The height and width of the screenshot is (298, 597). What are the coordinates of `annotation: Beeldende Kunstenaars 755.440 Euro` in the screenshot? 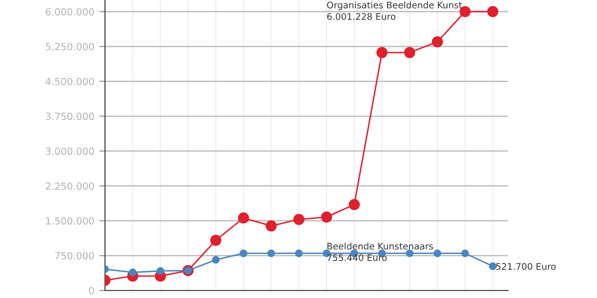 It's located at (380, 252).